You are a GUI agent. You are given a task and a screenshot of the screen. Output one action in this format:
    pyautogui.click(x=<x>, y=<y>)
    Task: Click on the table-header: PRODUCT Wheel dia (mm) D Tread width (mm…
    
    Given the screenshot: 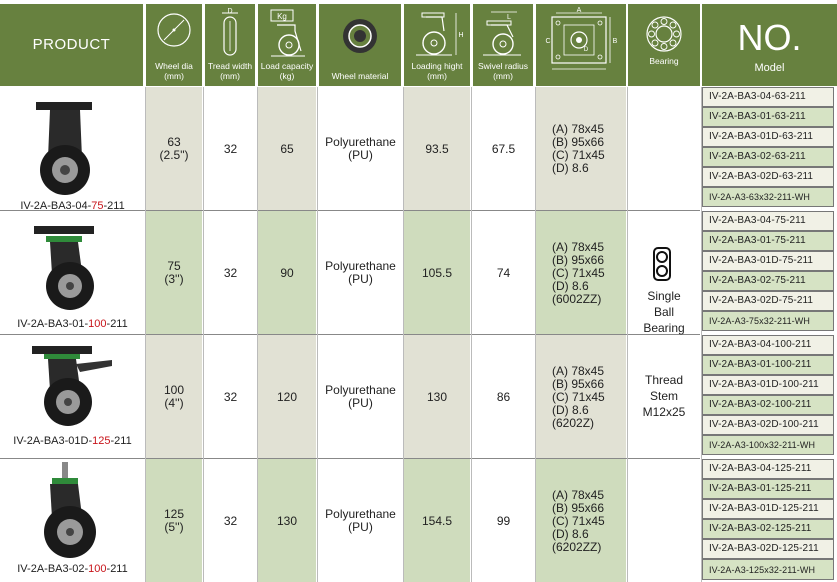 What is the action you would take?
    pyautogui.click(x=418, y=43)
    